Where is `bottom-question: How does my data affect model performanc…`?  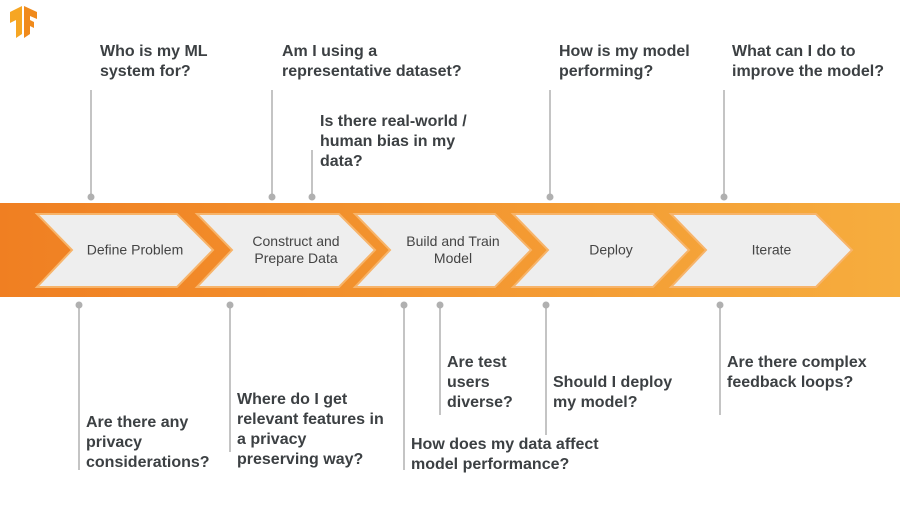 bottom-question: How does my data affect model performanc… is located at coordinates (505, 454).